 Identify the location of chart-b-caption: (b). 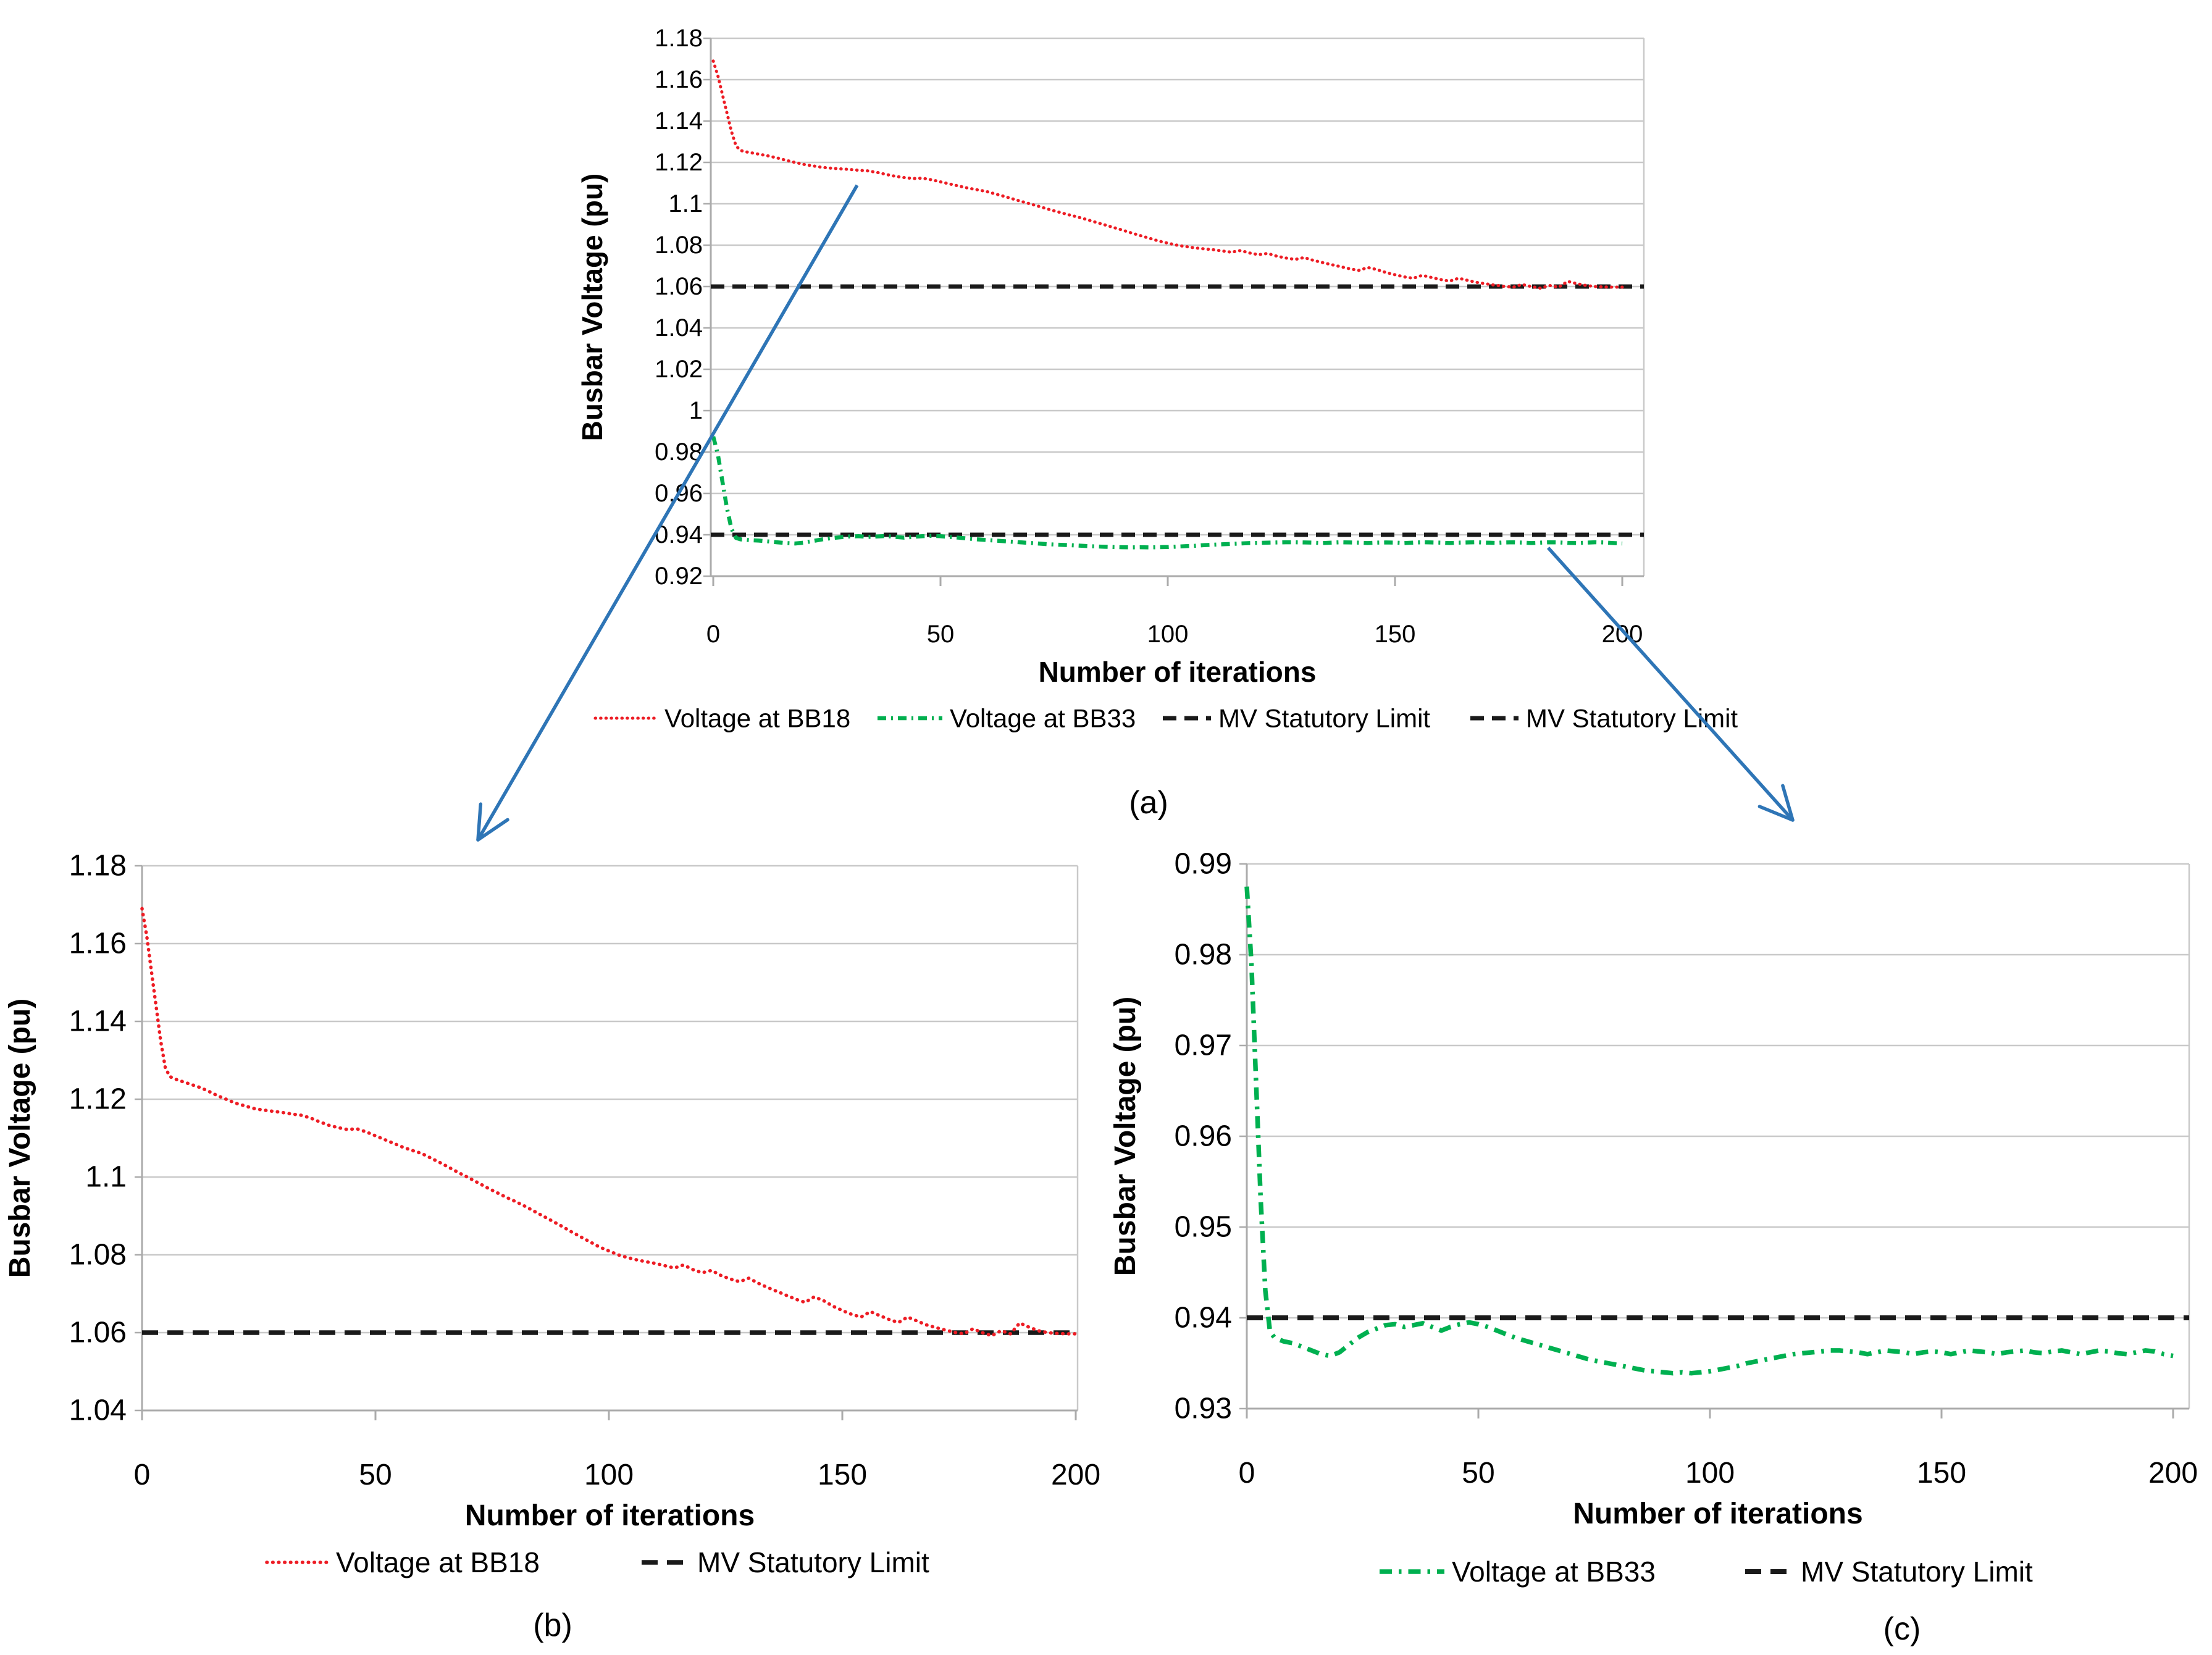
(552, 1625).